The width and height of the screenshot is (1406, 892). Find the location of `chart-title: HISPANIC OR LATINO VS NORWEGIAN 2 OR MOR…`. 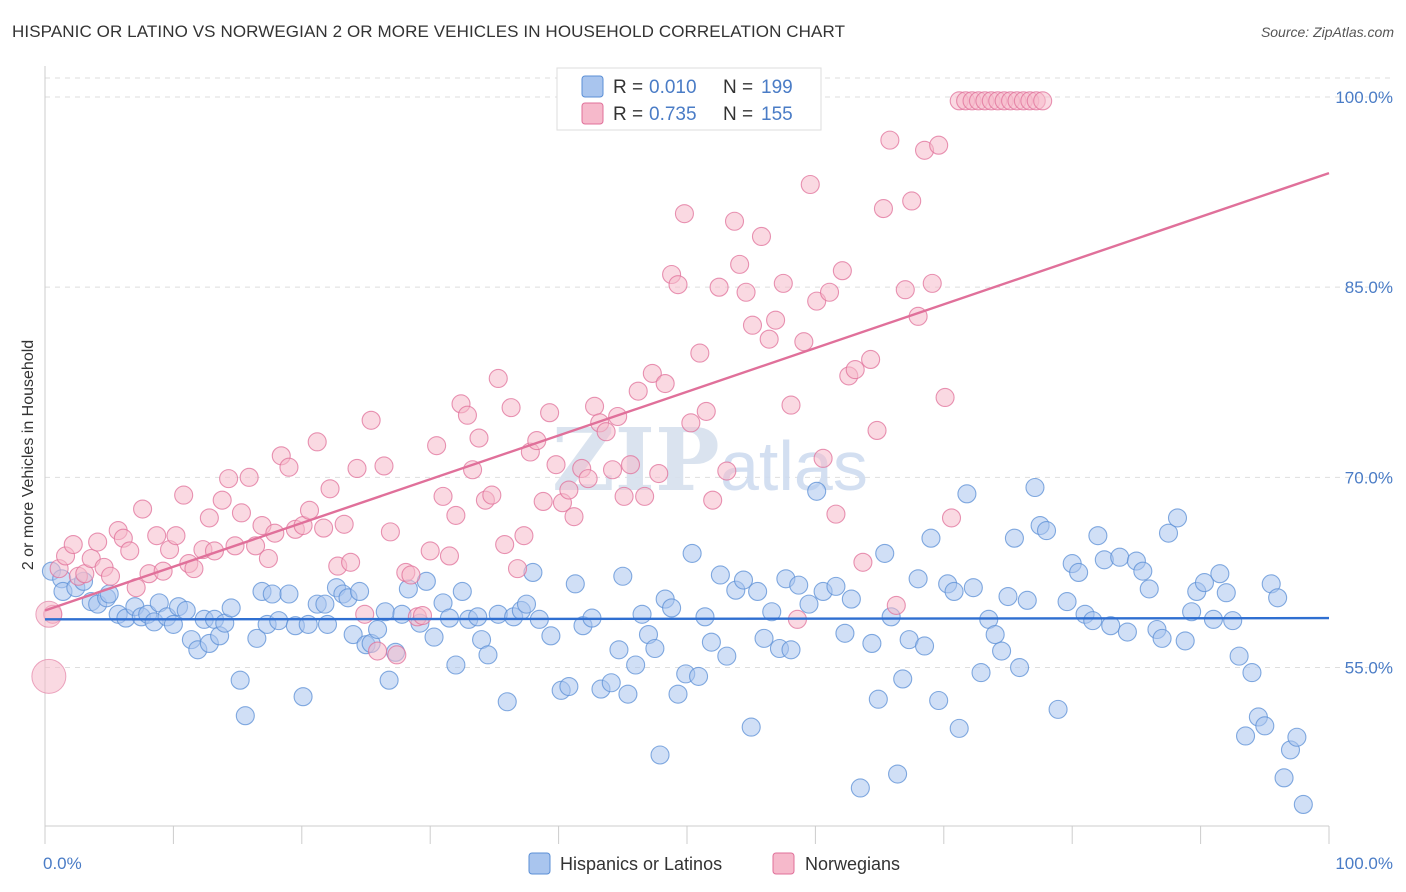

chart-title: HISPANIC OR LATINO VS NORWEGIAN 2 OR MOR… is located at coordinates (429, 31).